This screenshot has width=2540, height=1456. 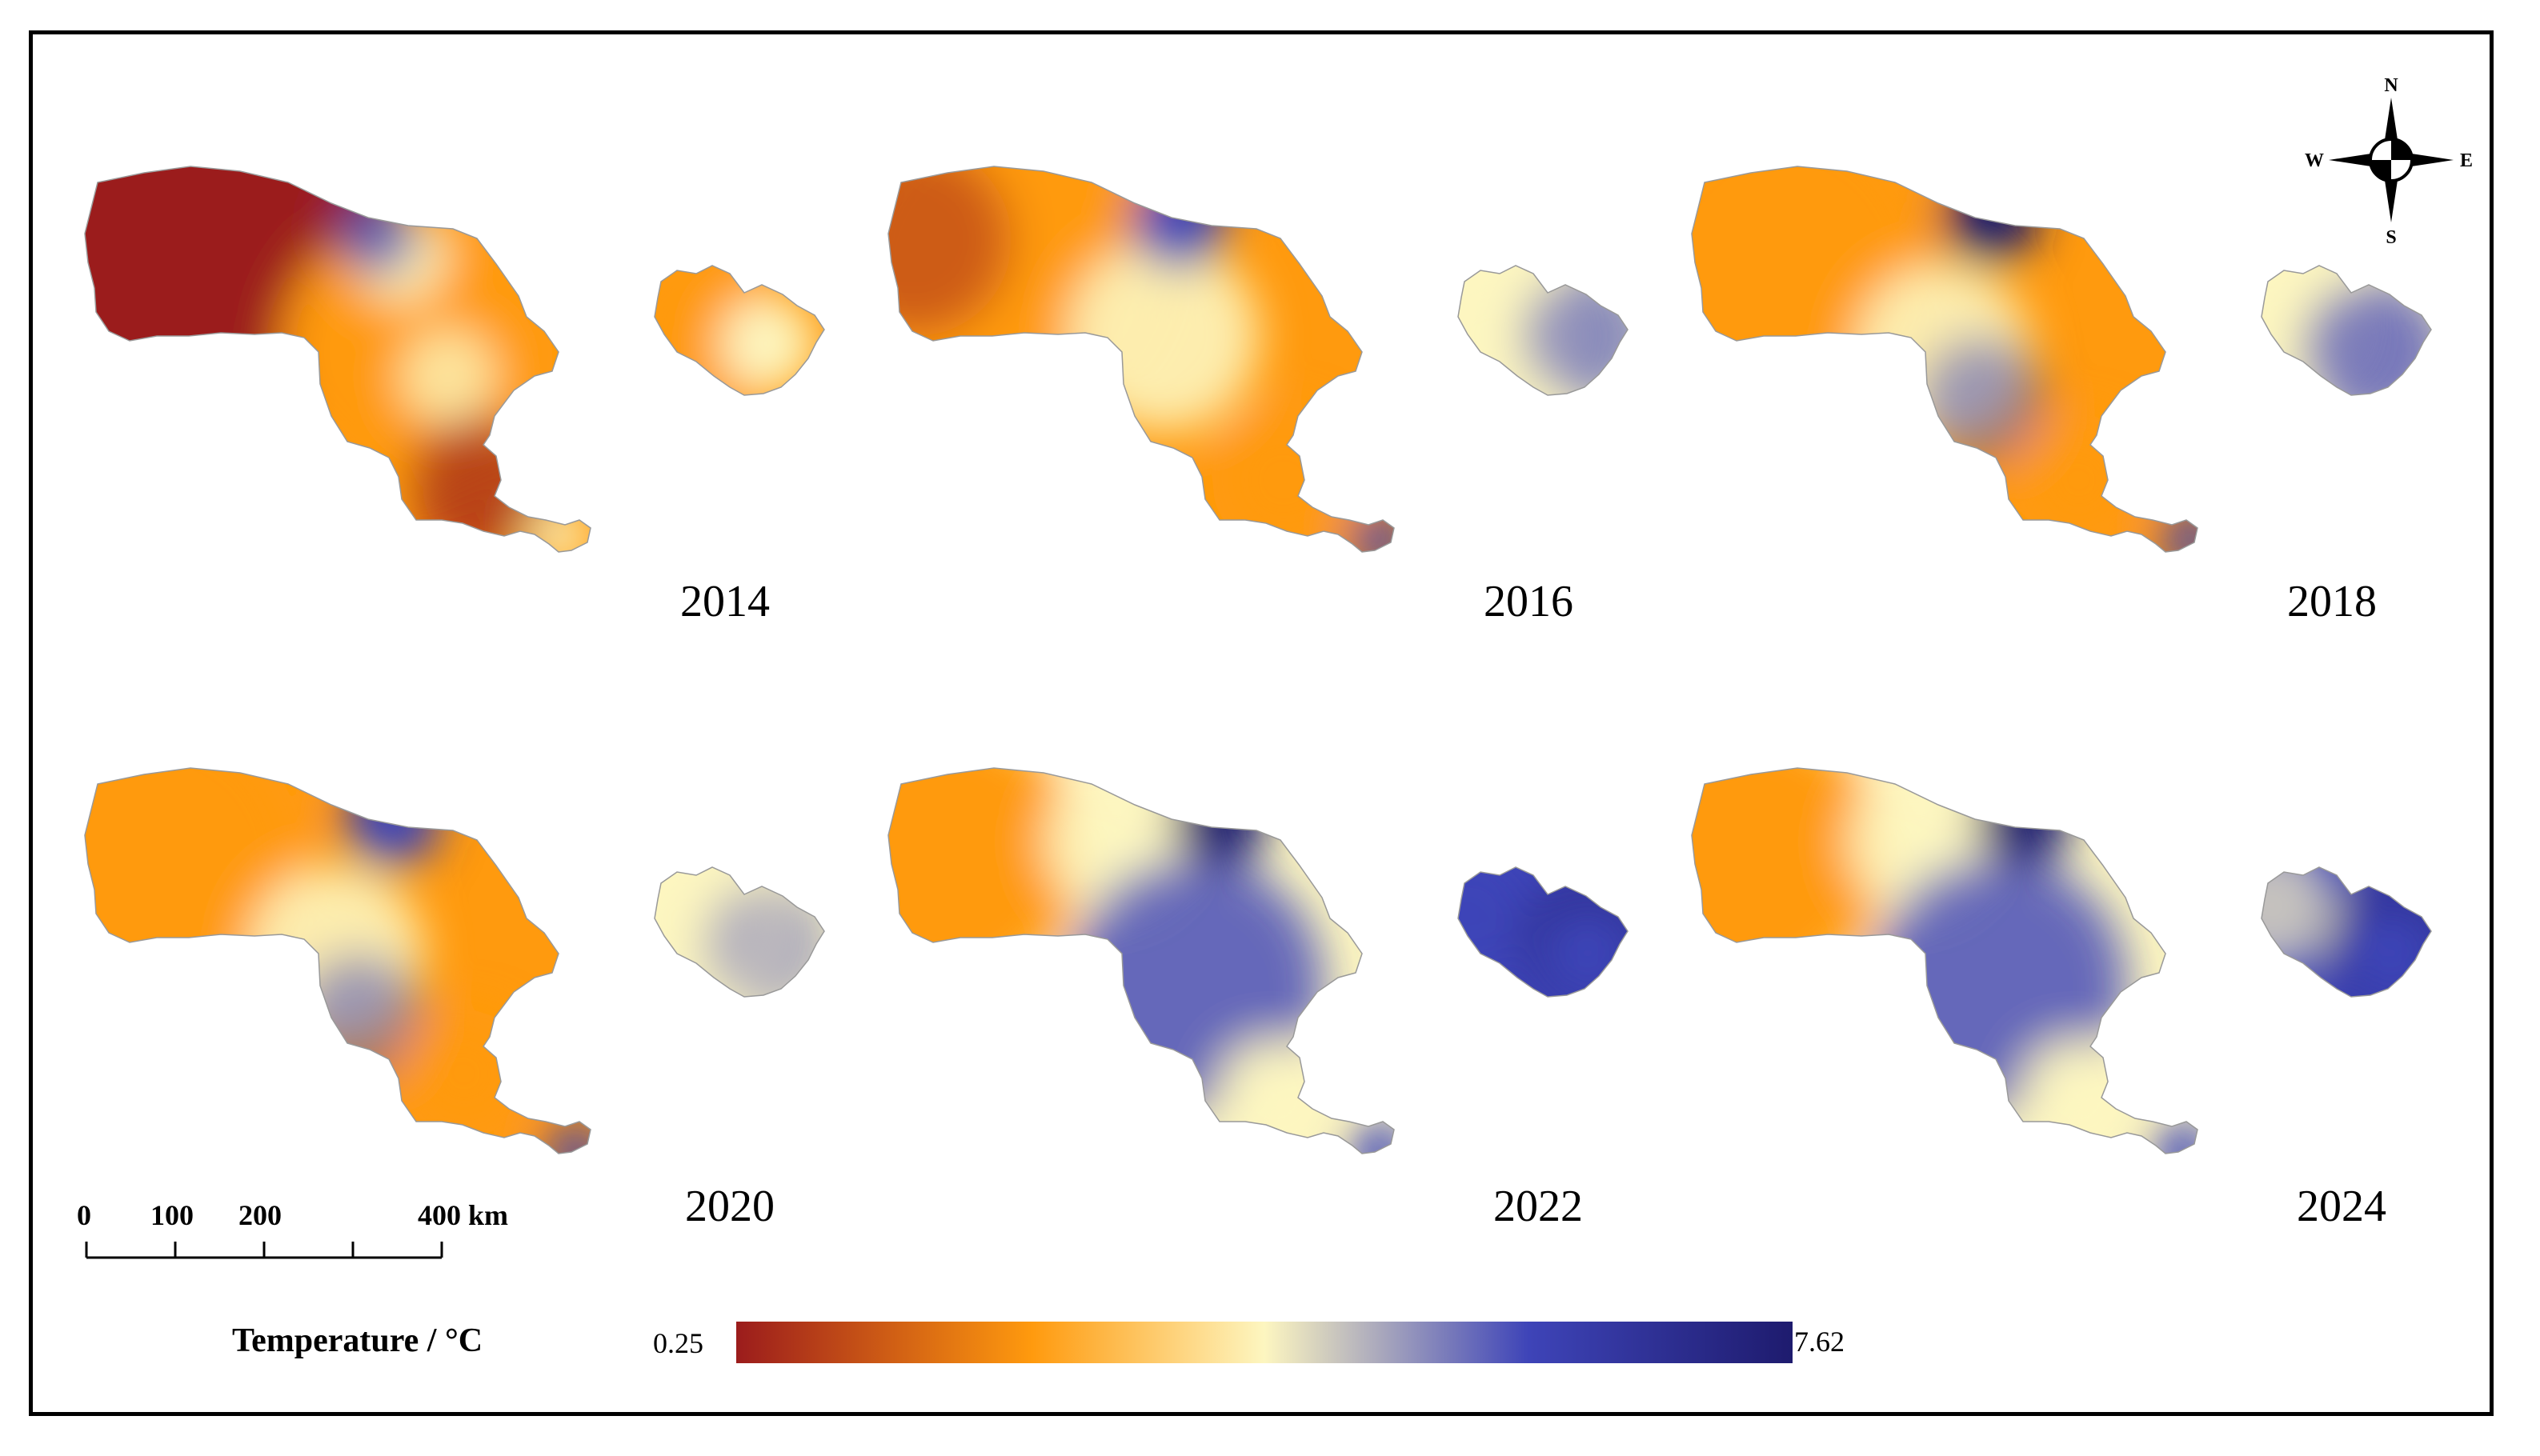 I want to click on legend-color-bar, so click(x=1265, y=1342).